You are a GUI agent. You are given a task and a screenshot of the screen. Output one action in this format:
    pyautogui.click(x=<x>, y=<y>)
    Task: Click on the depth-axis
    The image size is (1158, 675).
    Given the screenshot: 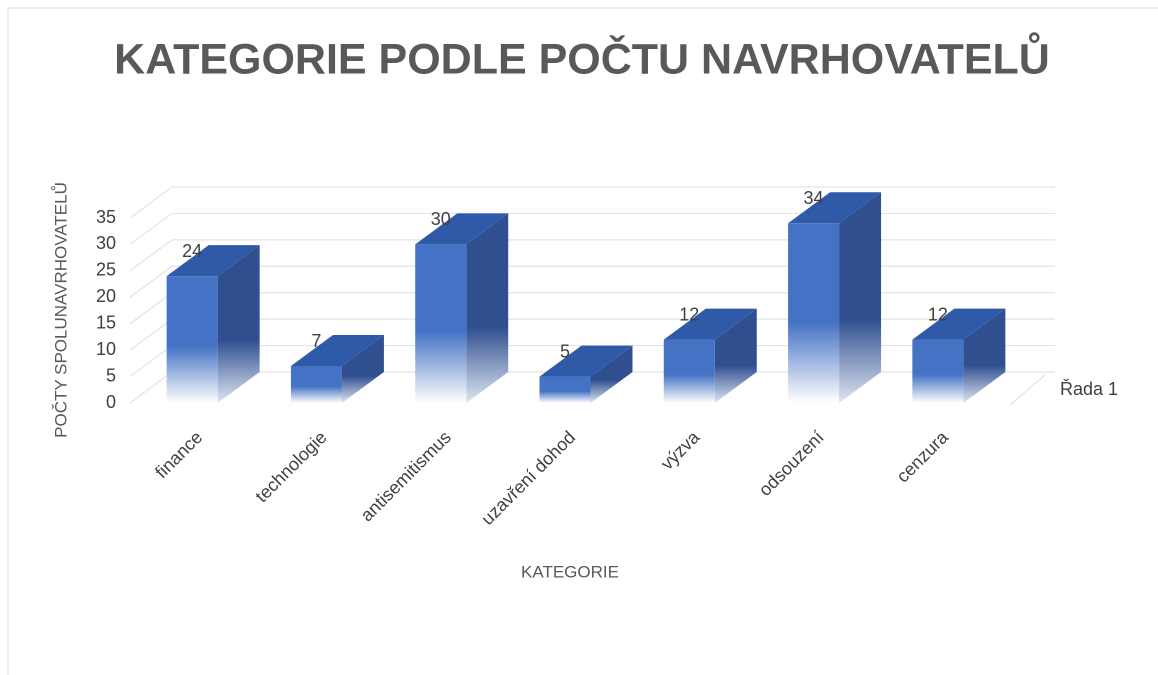 What is the action you would take?
    pyautogui.click(x=1027, y=390)
    